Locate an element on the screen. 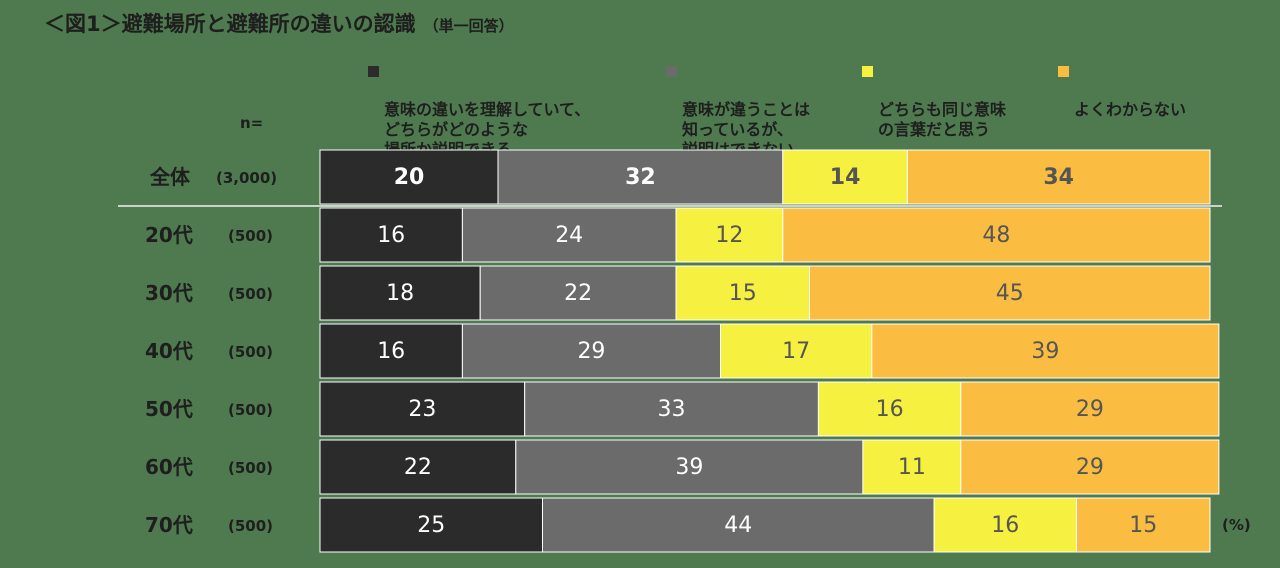  row-label-4: 50代 is located at coordinates (169, 409).